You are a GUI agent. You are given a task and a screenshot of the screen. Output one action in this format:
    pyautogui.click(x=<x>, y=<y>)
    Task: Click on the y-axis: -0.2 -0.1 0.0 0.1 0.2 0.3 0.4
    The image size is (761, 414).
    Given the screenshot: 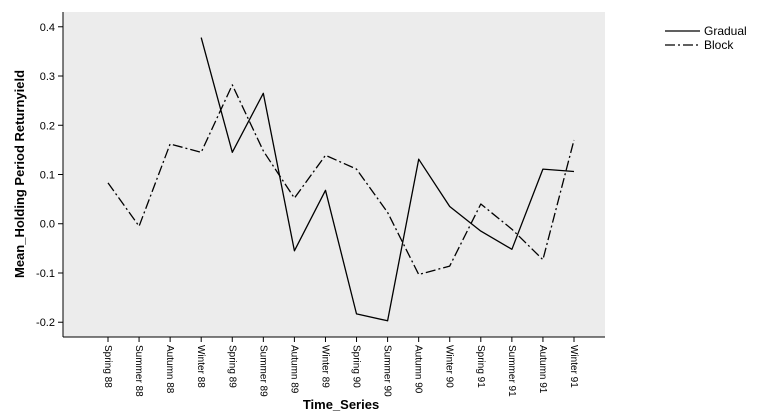 What is the action you would take?
    pyautogui.click(x=49, y=175)
    